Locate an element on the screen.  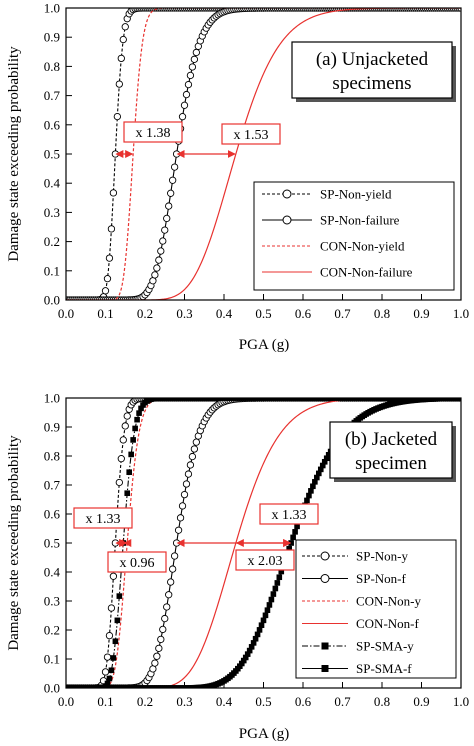
panel-a-y-tick-label: 0.5 is located at coordinates (52, 154).